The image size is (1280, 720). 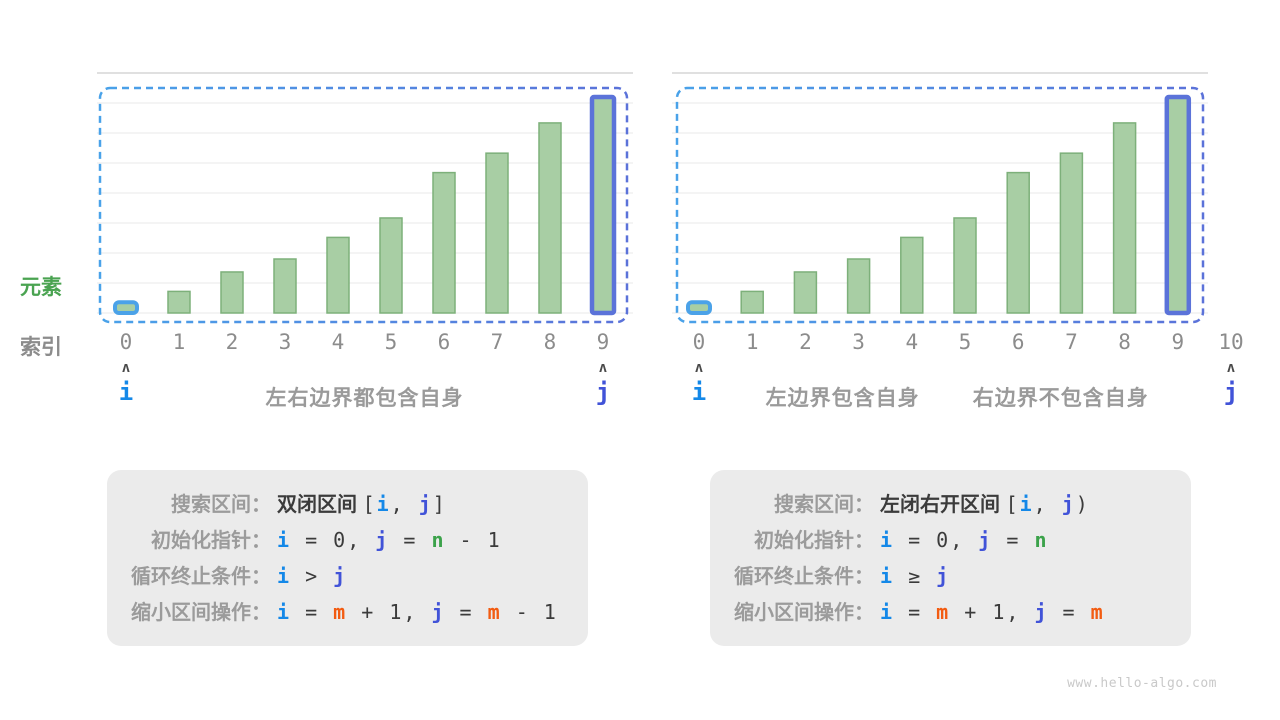 What do you see at coordinates (1231, 392) in the screenshot?
I see `pointer-label-j: j` at bounding box center [1231, 392].